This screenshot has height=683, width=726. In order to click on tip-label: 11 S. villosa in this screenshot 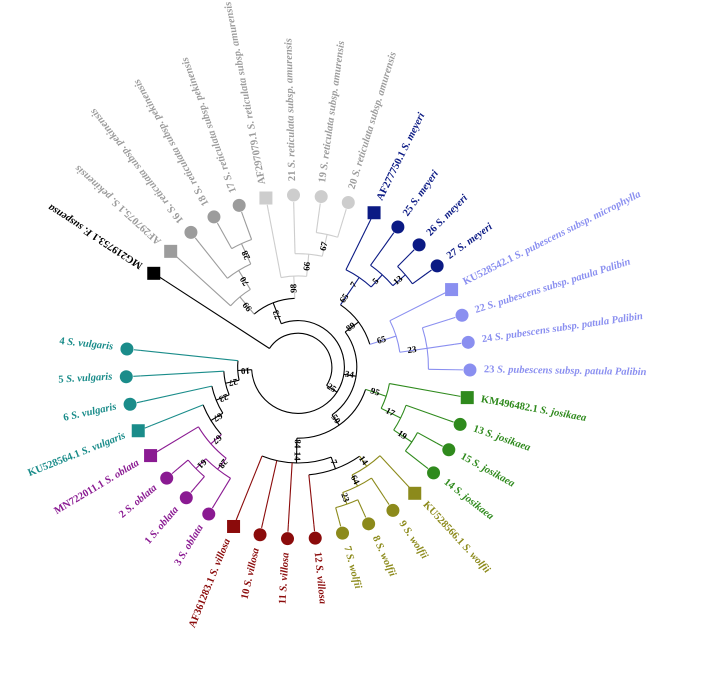, I will do `click(285, 578)`.